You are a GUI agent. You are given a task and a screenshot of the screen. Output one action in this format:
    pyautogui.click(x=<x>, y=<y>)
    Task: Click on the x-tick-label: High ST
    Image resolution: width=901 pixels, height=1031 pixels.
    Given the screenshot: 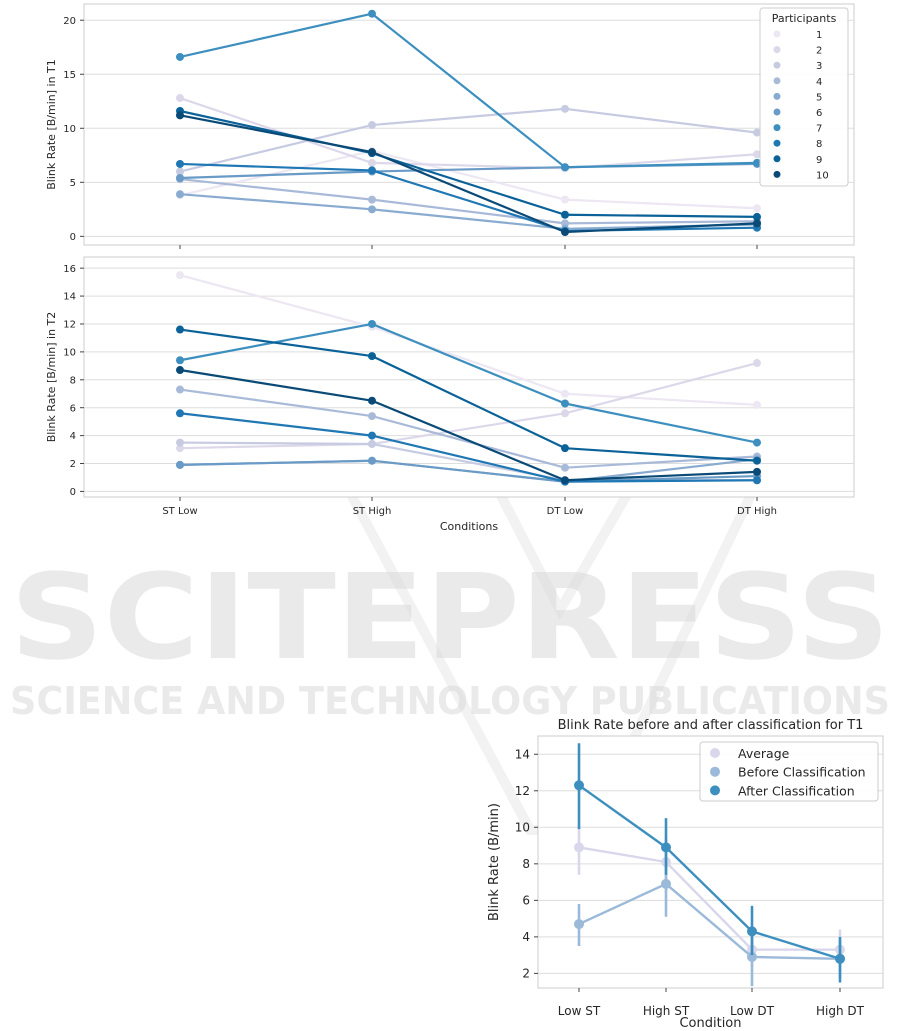 What is the action you would take?
    pyautogui.click(x=666, y=1011)
    